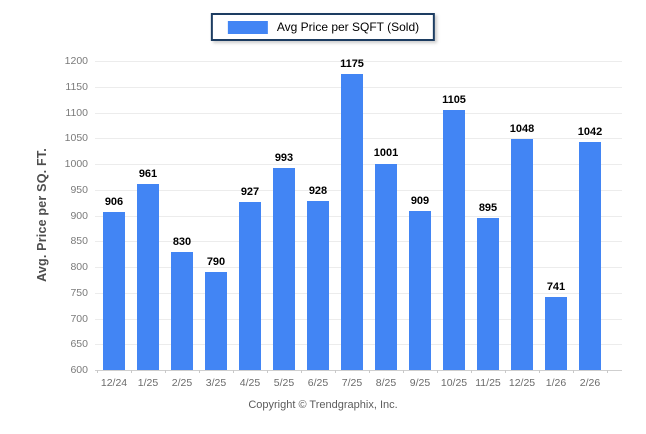  I want to click on y-tick-label: 800, so click(79, 267).